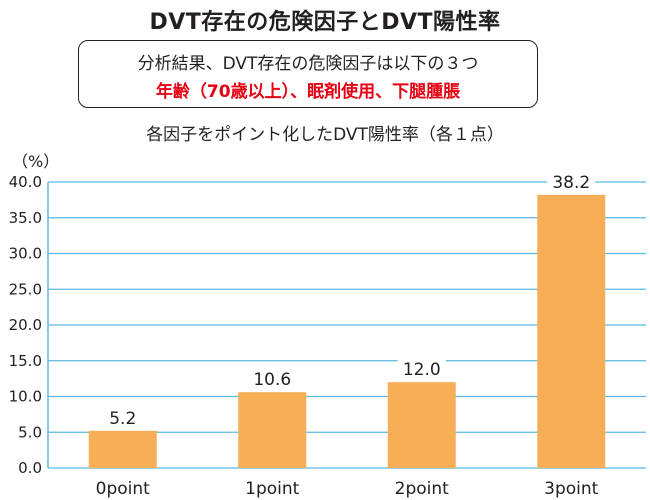 This screenshot has width=650, height=500. I want to click on y-tick-label: 10.0, so click(25, 397).